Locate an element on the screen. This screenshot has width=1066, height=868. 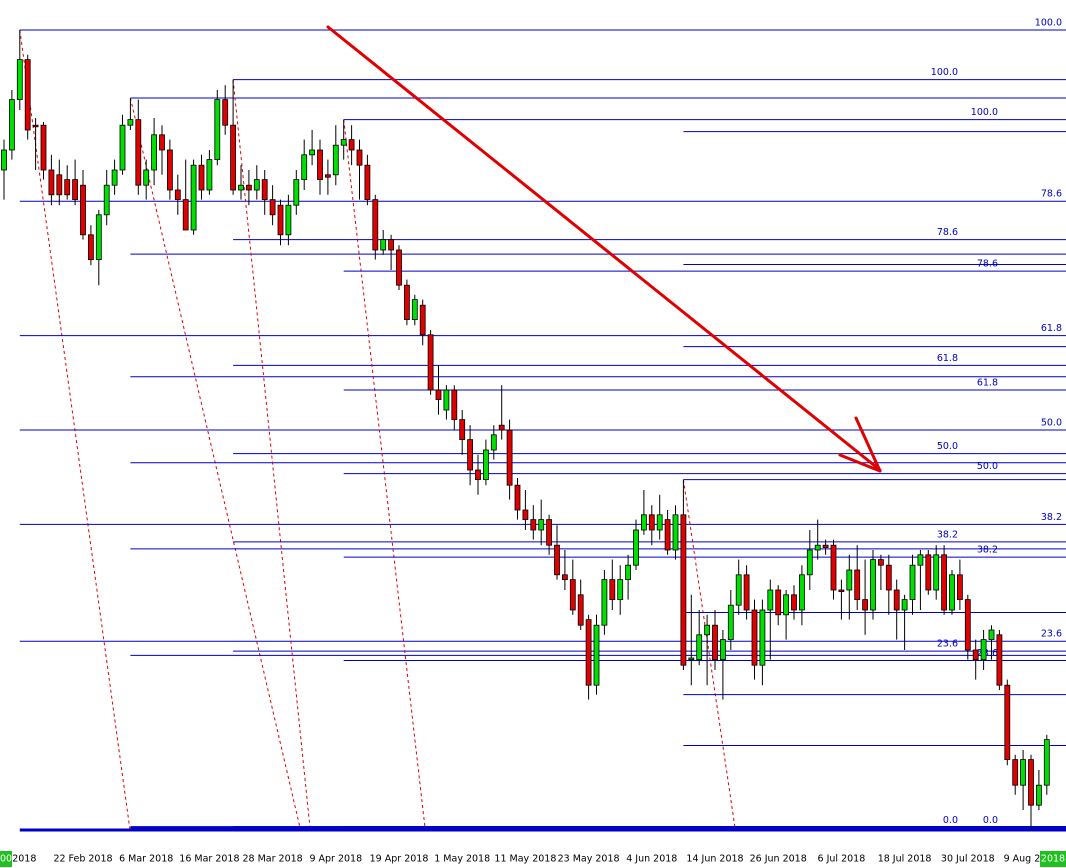
fib-label: 0.0 is located at coordinates (950, 820).